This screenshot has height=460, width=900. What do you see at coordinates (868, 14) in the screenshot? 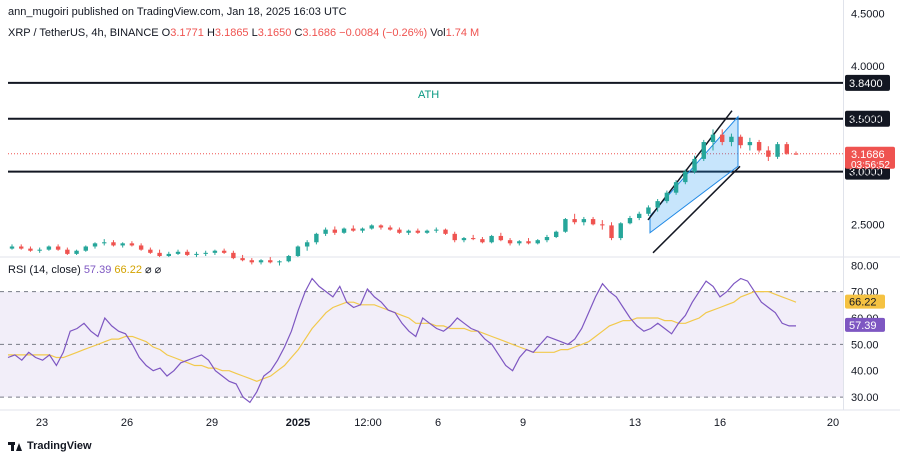
I see `price-tick-label: 4.5000` at bounding box center [868, 14].